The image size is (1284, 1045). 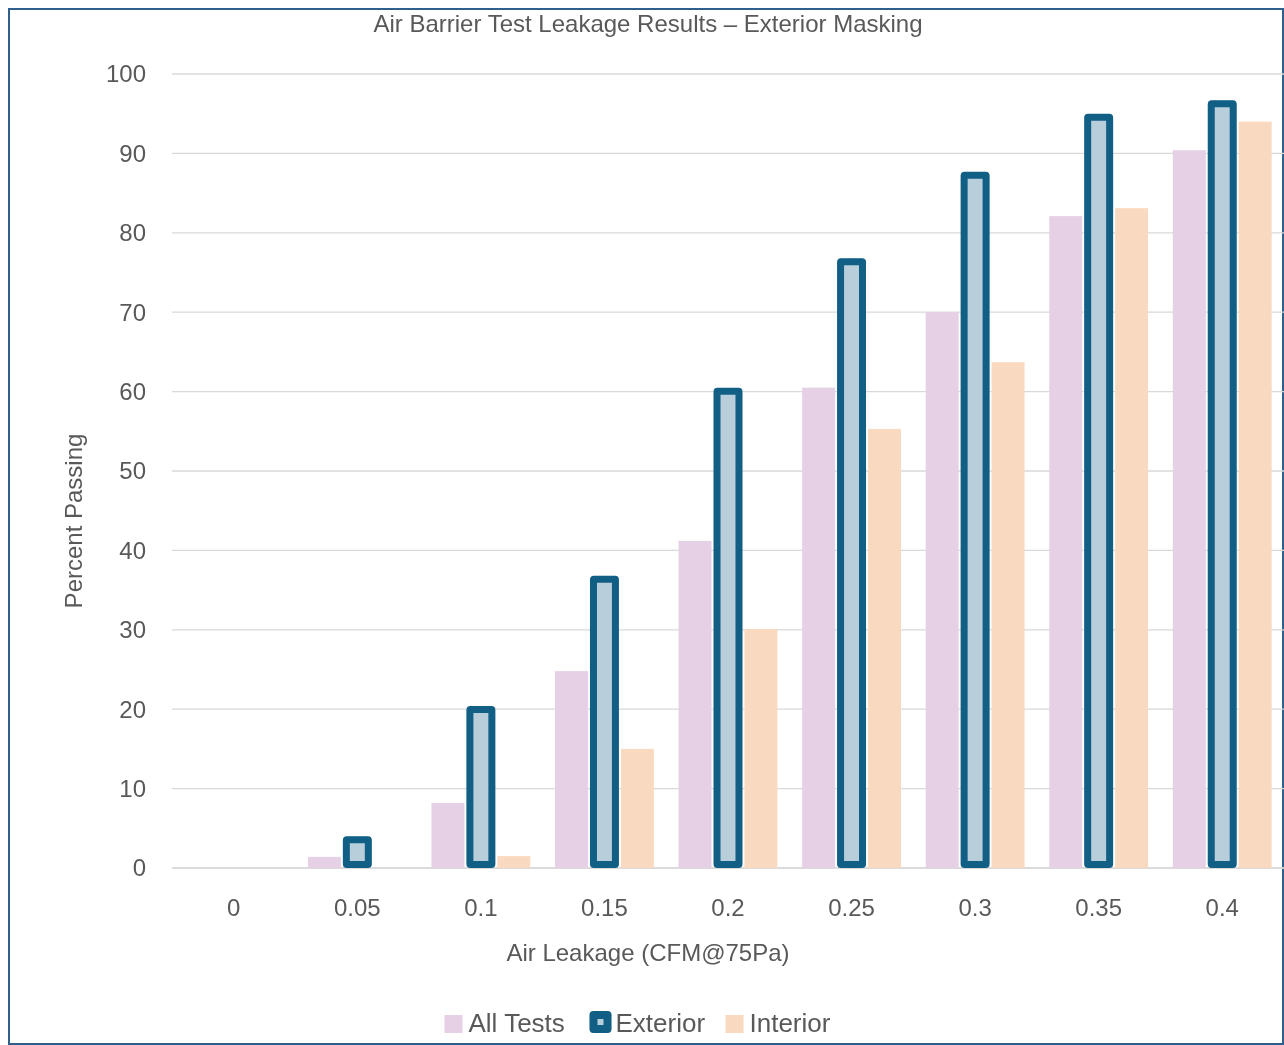 I want to click on x-tick-label: 0.4, so click(x=1222, y=907).